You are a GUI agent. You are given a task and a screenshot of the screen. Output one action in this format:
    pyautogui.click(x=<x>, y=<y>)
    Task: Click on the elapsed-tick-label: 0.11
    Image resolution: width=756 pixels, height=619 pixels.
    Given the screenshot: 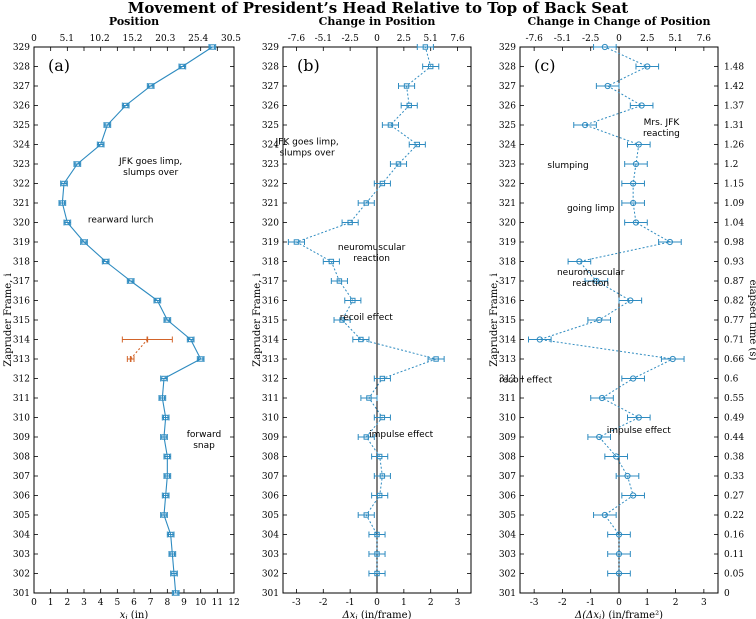 What is the action you would take?
    pyautogui.click(x=734, y=555)
    